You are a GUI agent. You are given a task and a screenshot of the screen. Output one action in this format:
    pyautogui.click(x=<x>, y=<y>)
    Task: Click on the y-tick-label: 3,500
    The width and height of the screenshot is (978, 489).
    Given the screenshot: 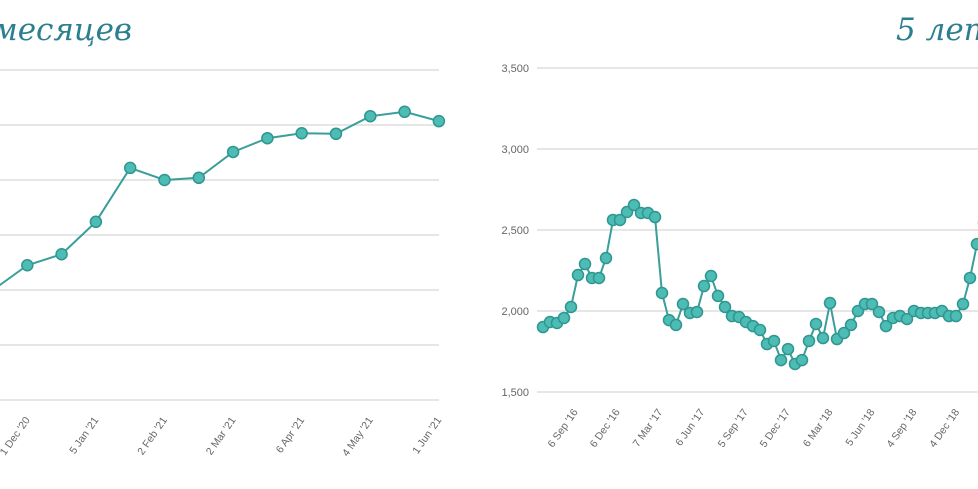 What is the action you would take?
    pyautogui.click(x=515, y=69)
    